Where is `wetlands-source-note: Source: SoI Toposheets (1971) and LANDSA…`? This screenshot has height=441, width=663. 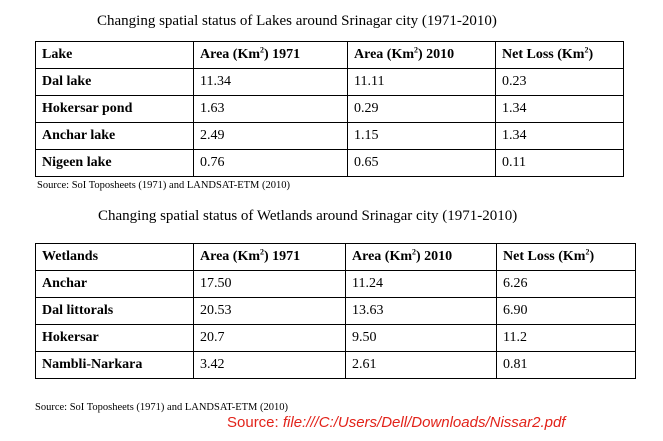 wetlands-source-note: Source: SoI Toposheets (1971) and LANDSA… is located at coordinates (161, 407).